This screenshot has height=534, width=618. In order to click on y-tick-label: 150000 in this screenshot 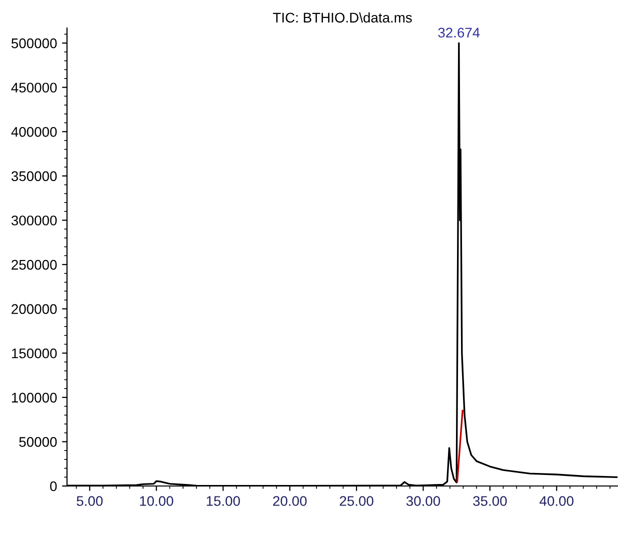, I will do `click(34, 353)`.